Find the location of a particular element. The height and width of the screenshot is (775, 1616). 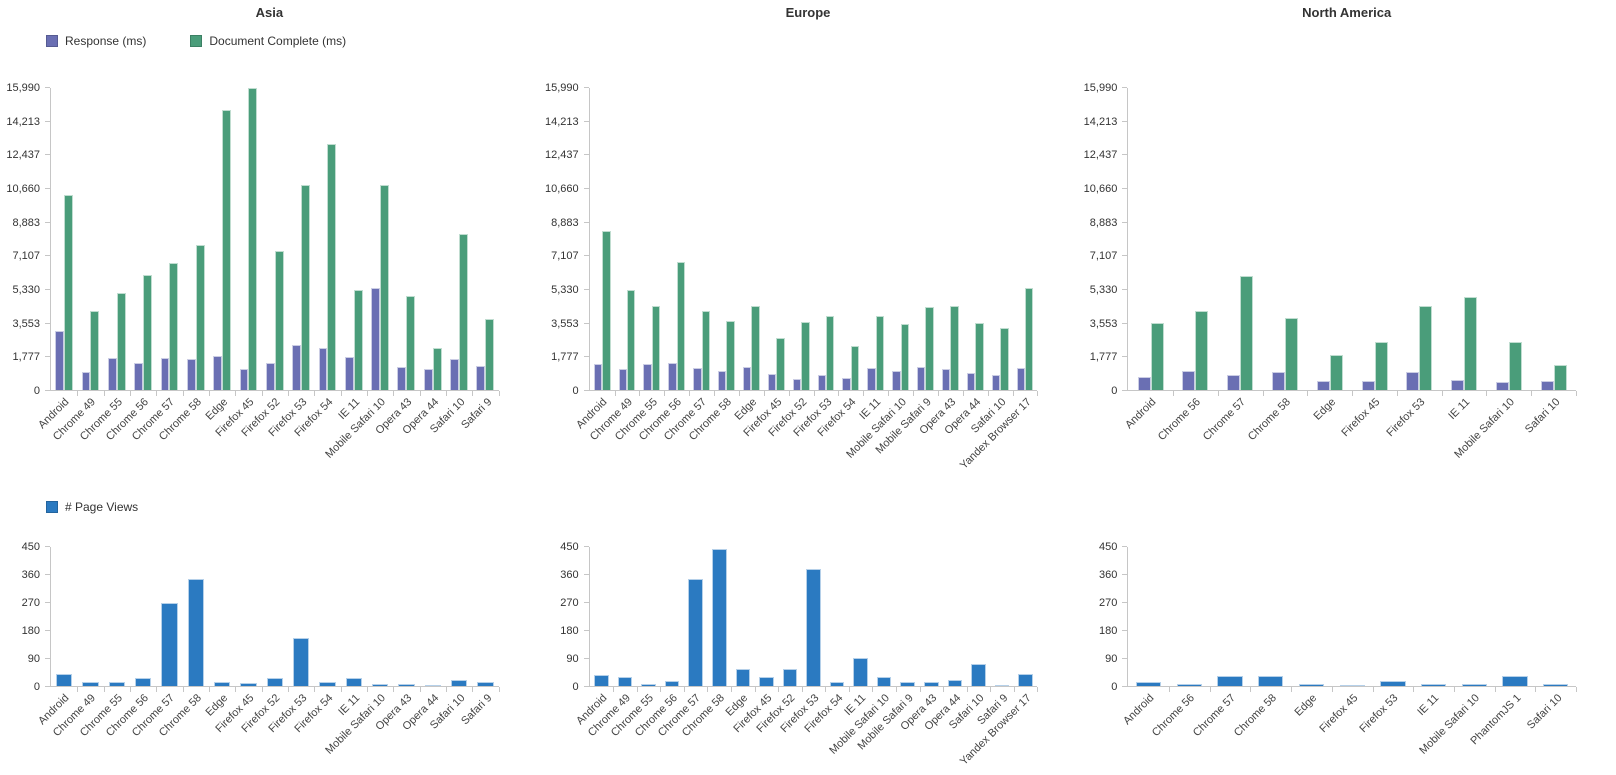

legend-item-response: Response (ms) is located at coordinates (96, 41).